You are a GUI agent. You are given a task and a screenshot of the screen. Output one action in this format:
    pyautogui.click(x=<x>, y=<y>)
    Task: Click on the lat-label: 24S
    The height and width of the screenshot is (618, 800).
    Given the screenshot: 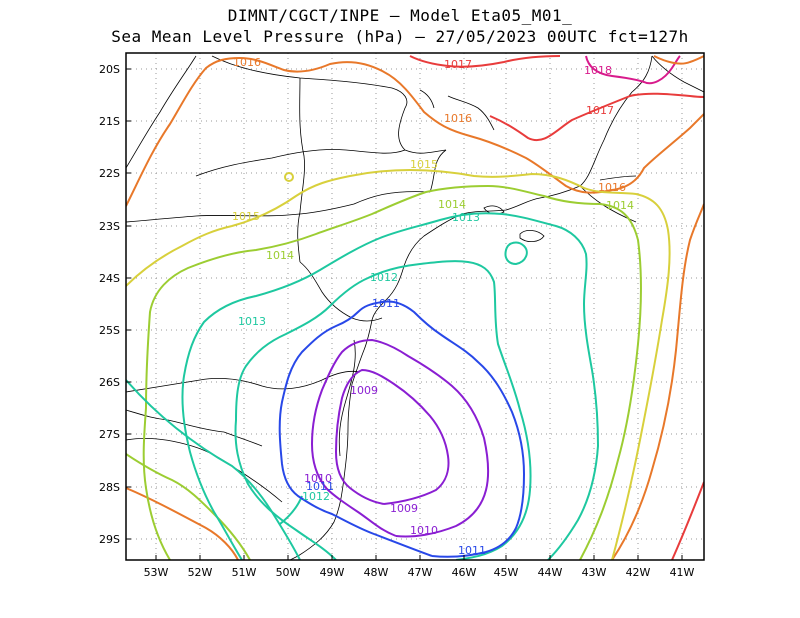 What is the action you would take?
    pyautogui.click(x=109, y=278)
    